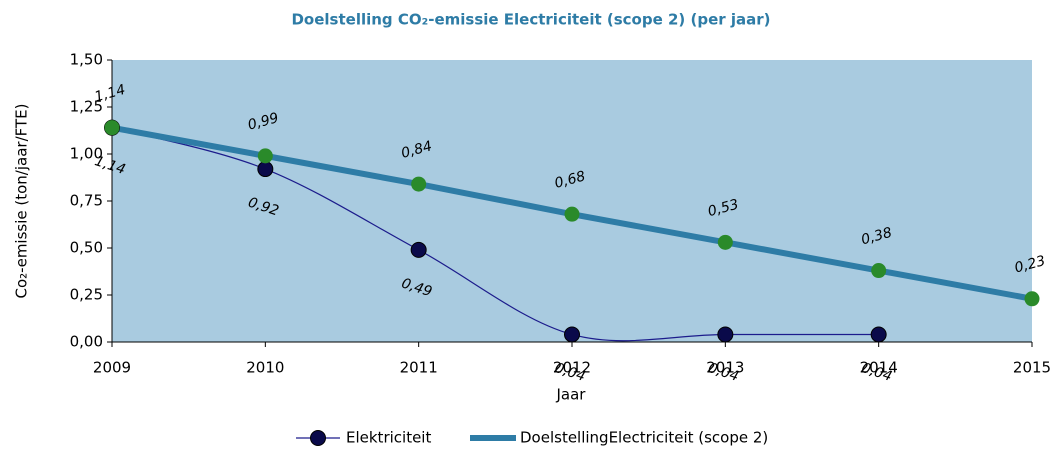  Describe the element at coordinates (570, 180) in the screenshot. I see `data-label: 0,68` at that location.